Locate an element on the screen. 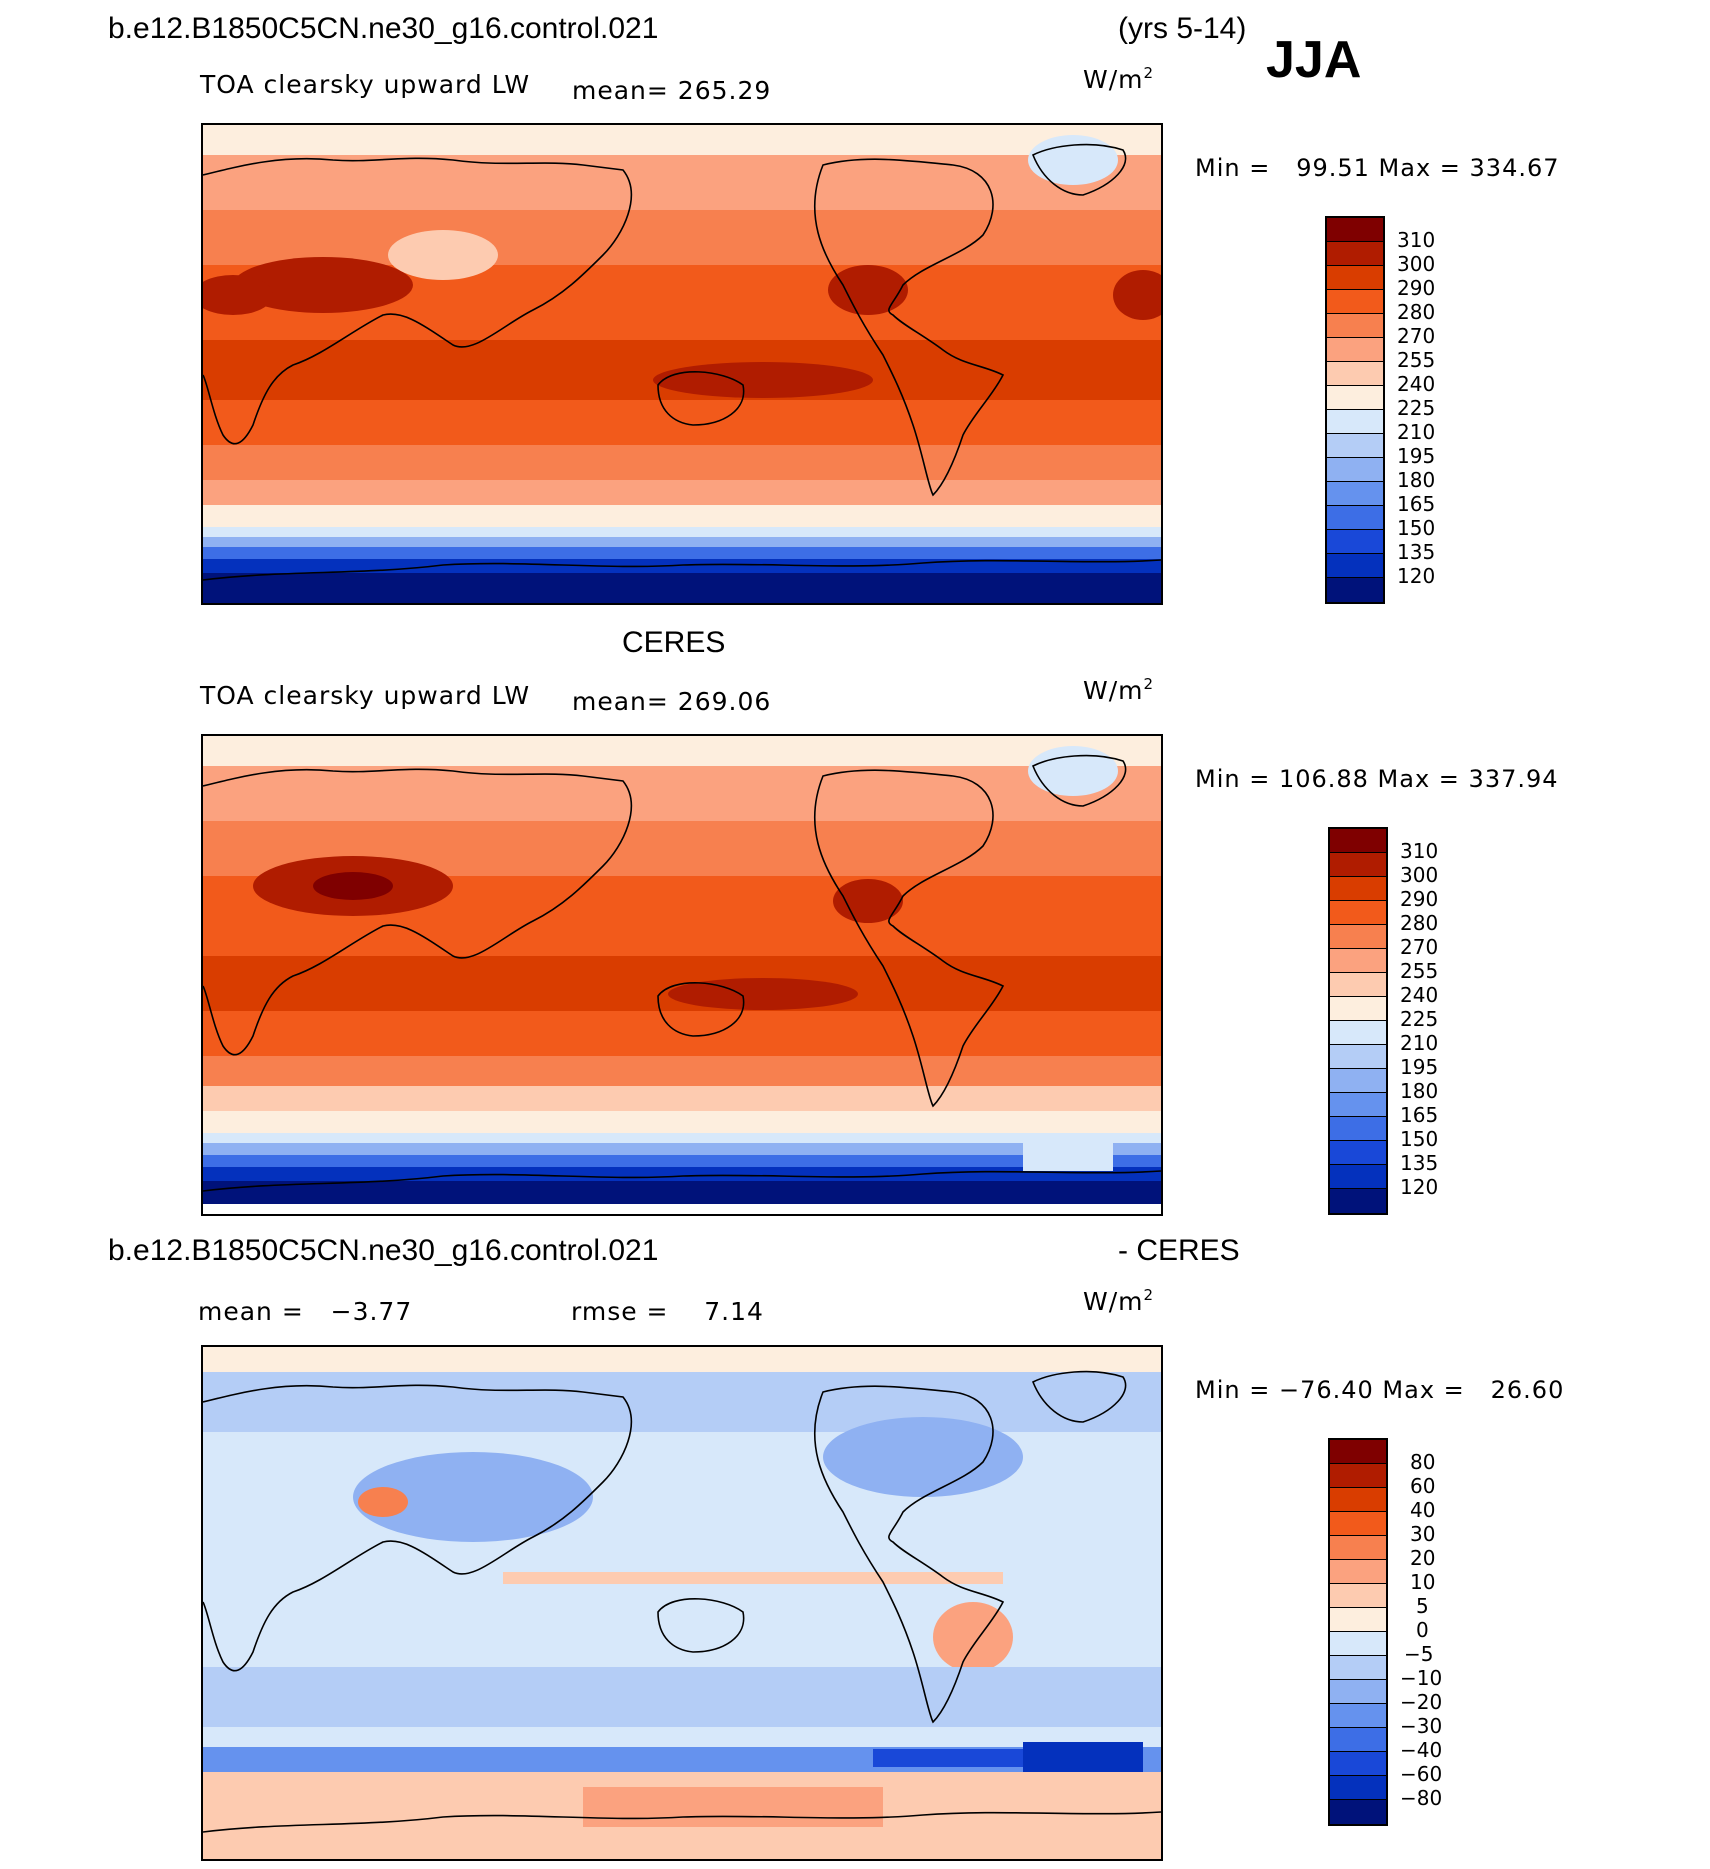 The height and width of the screenshot is (1869, 1710). na-negative is located at coordinates (923, 1457).